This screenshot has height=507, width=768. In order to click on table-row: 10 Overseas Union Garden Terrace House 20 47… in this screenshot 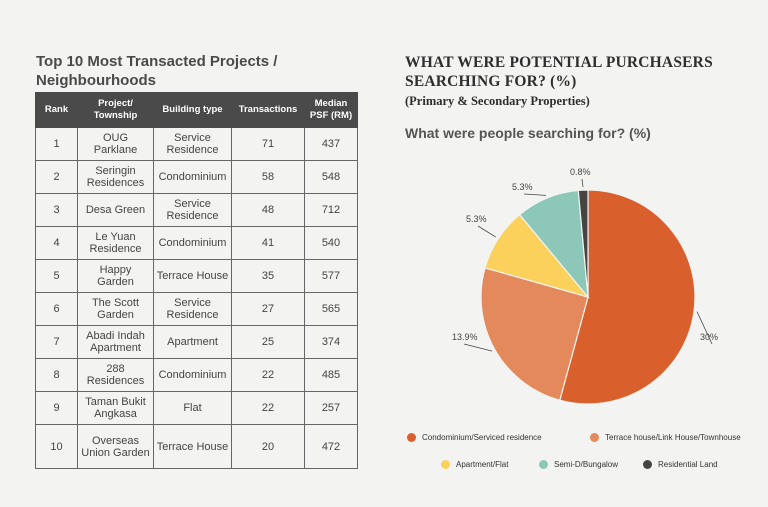, I will do `click(196, 446)`.